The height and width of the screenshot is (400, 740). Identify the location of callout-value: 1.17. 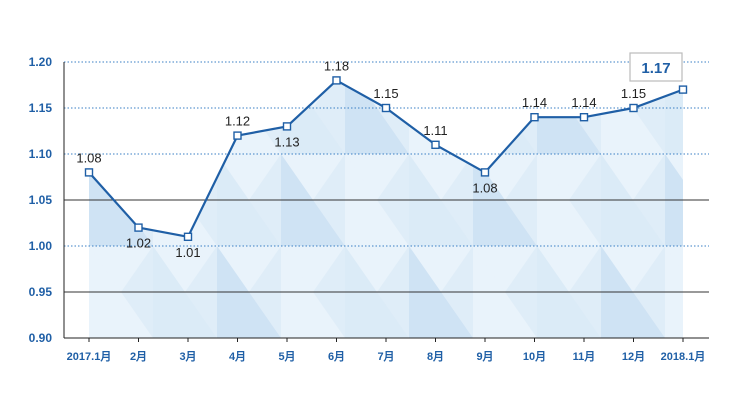
(655, 68).